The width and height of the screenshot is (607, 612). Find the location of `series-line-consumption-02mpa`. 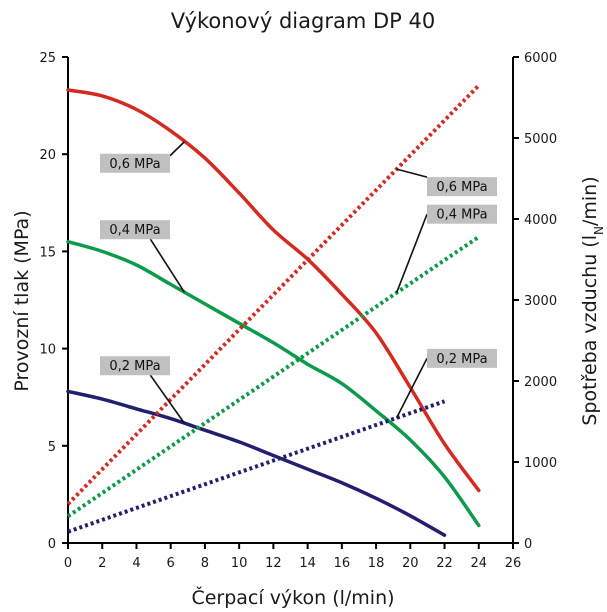

series-line-consumption-02mpa is located at coordinates (256, 466).